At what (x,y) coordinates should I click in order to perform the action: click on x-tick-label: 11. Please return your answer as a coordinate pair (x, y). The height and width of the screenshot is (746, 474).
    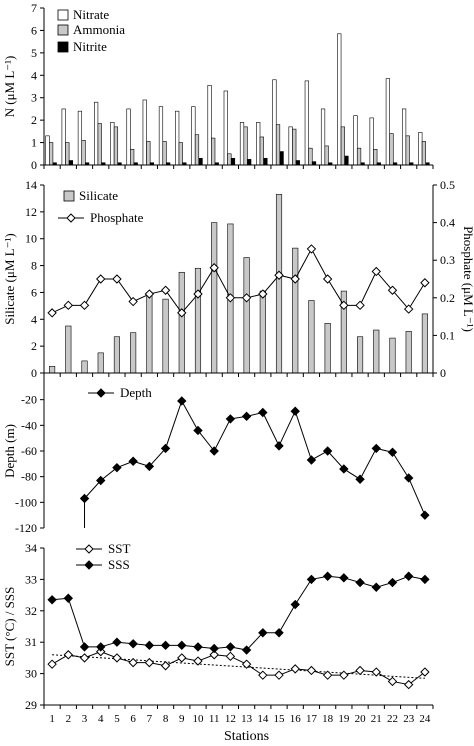
    Looking at the image, I should click on (214, 719).